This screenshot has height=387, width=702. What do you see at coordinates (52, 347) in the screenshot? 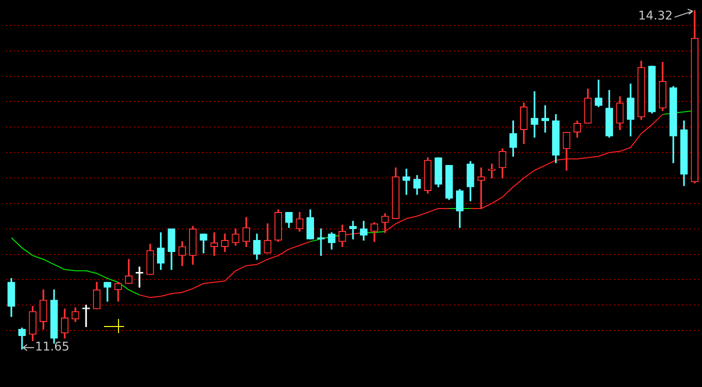
I see `annotation: 11.65` at bounding box center [52, 347].